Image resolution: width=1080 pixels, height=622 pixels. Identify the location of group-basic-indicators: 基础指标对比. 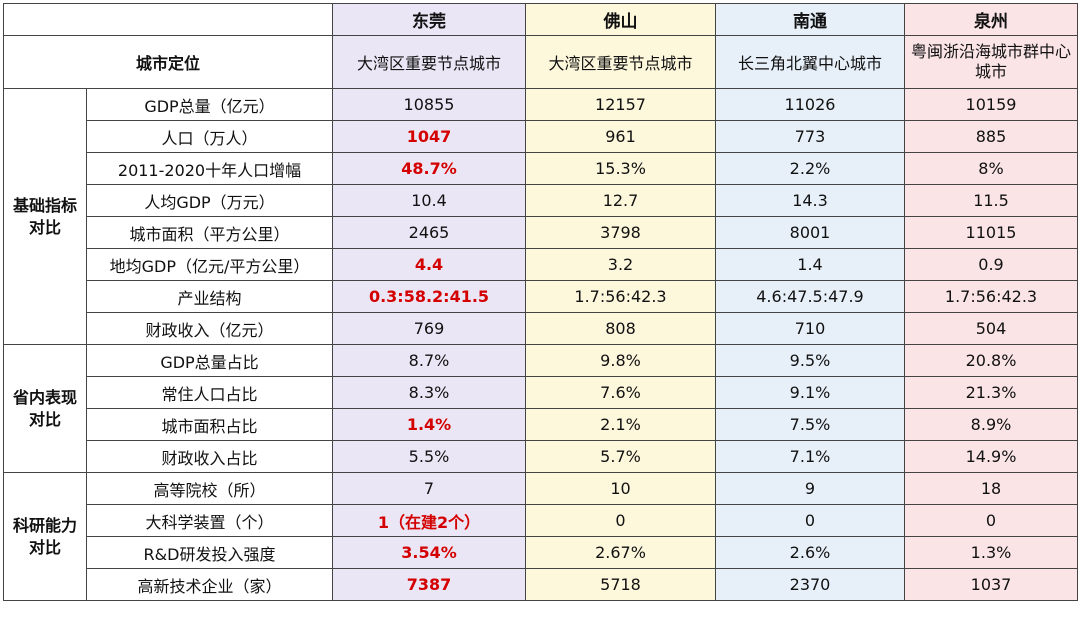
(45, 216).